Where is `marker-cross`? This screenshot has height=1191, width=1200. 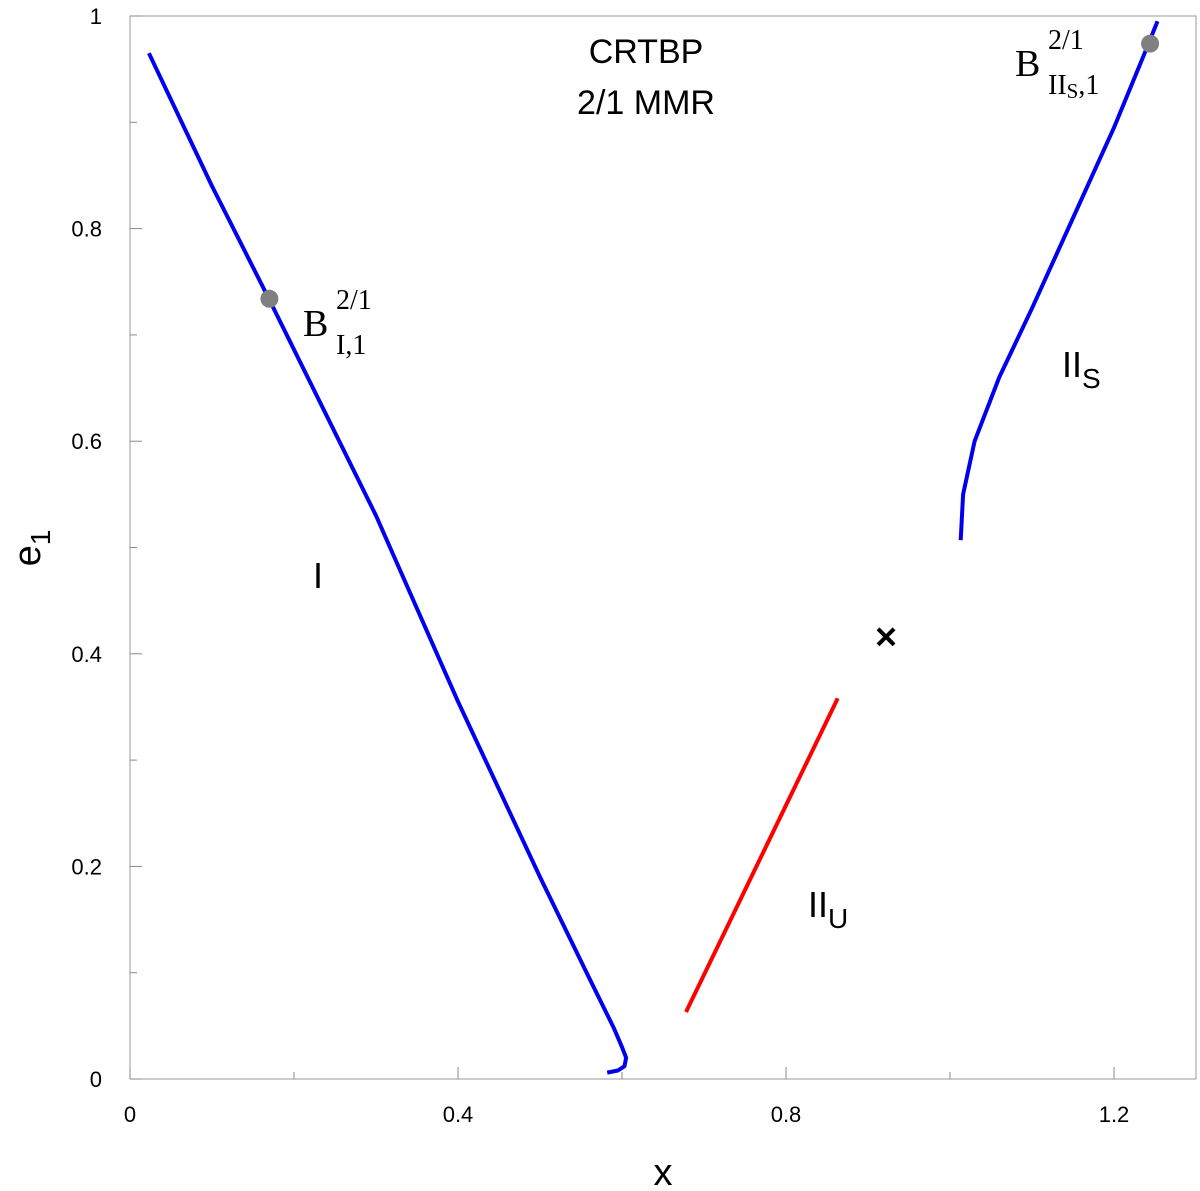 marker-cross is located at coordinates (886, 637).